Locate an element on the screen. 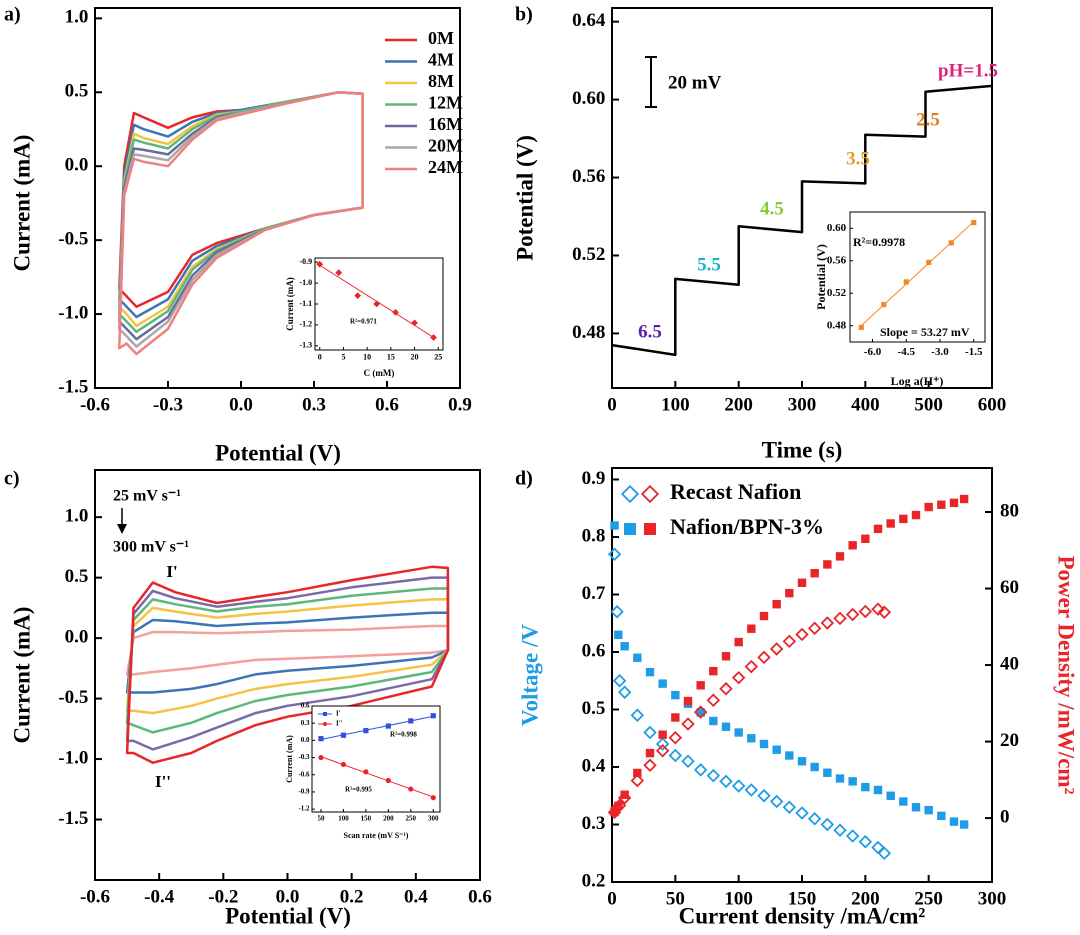  x-tick-label: 5 is located at coordinates (343, 356).